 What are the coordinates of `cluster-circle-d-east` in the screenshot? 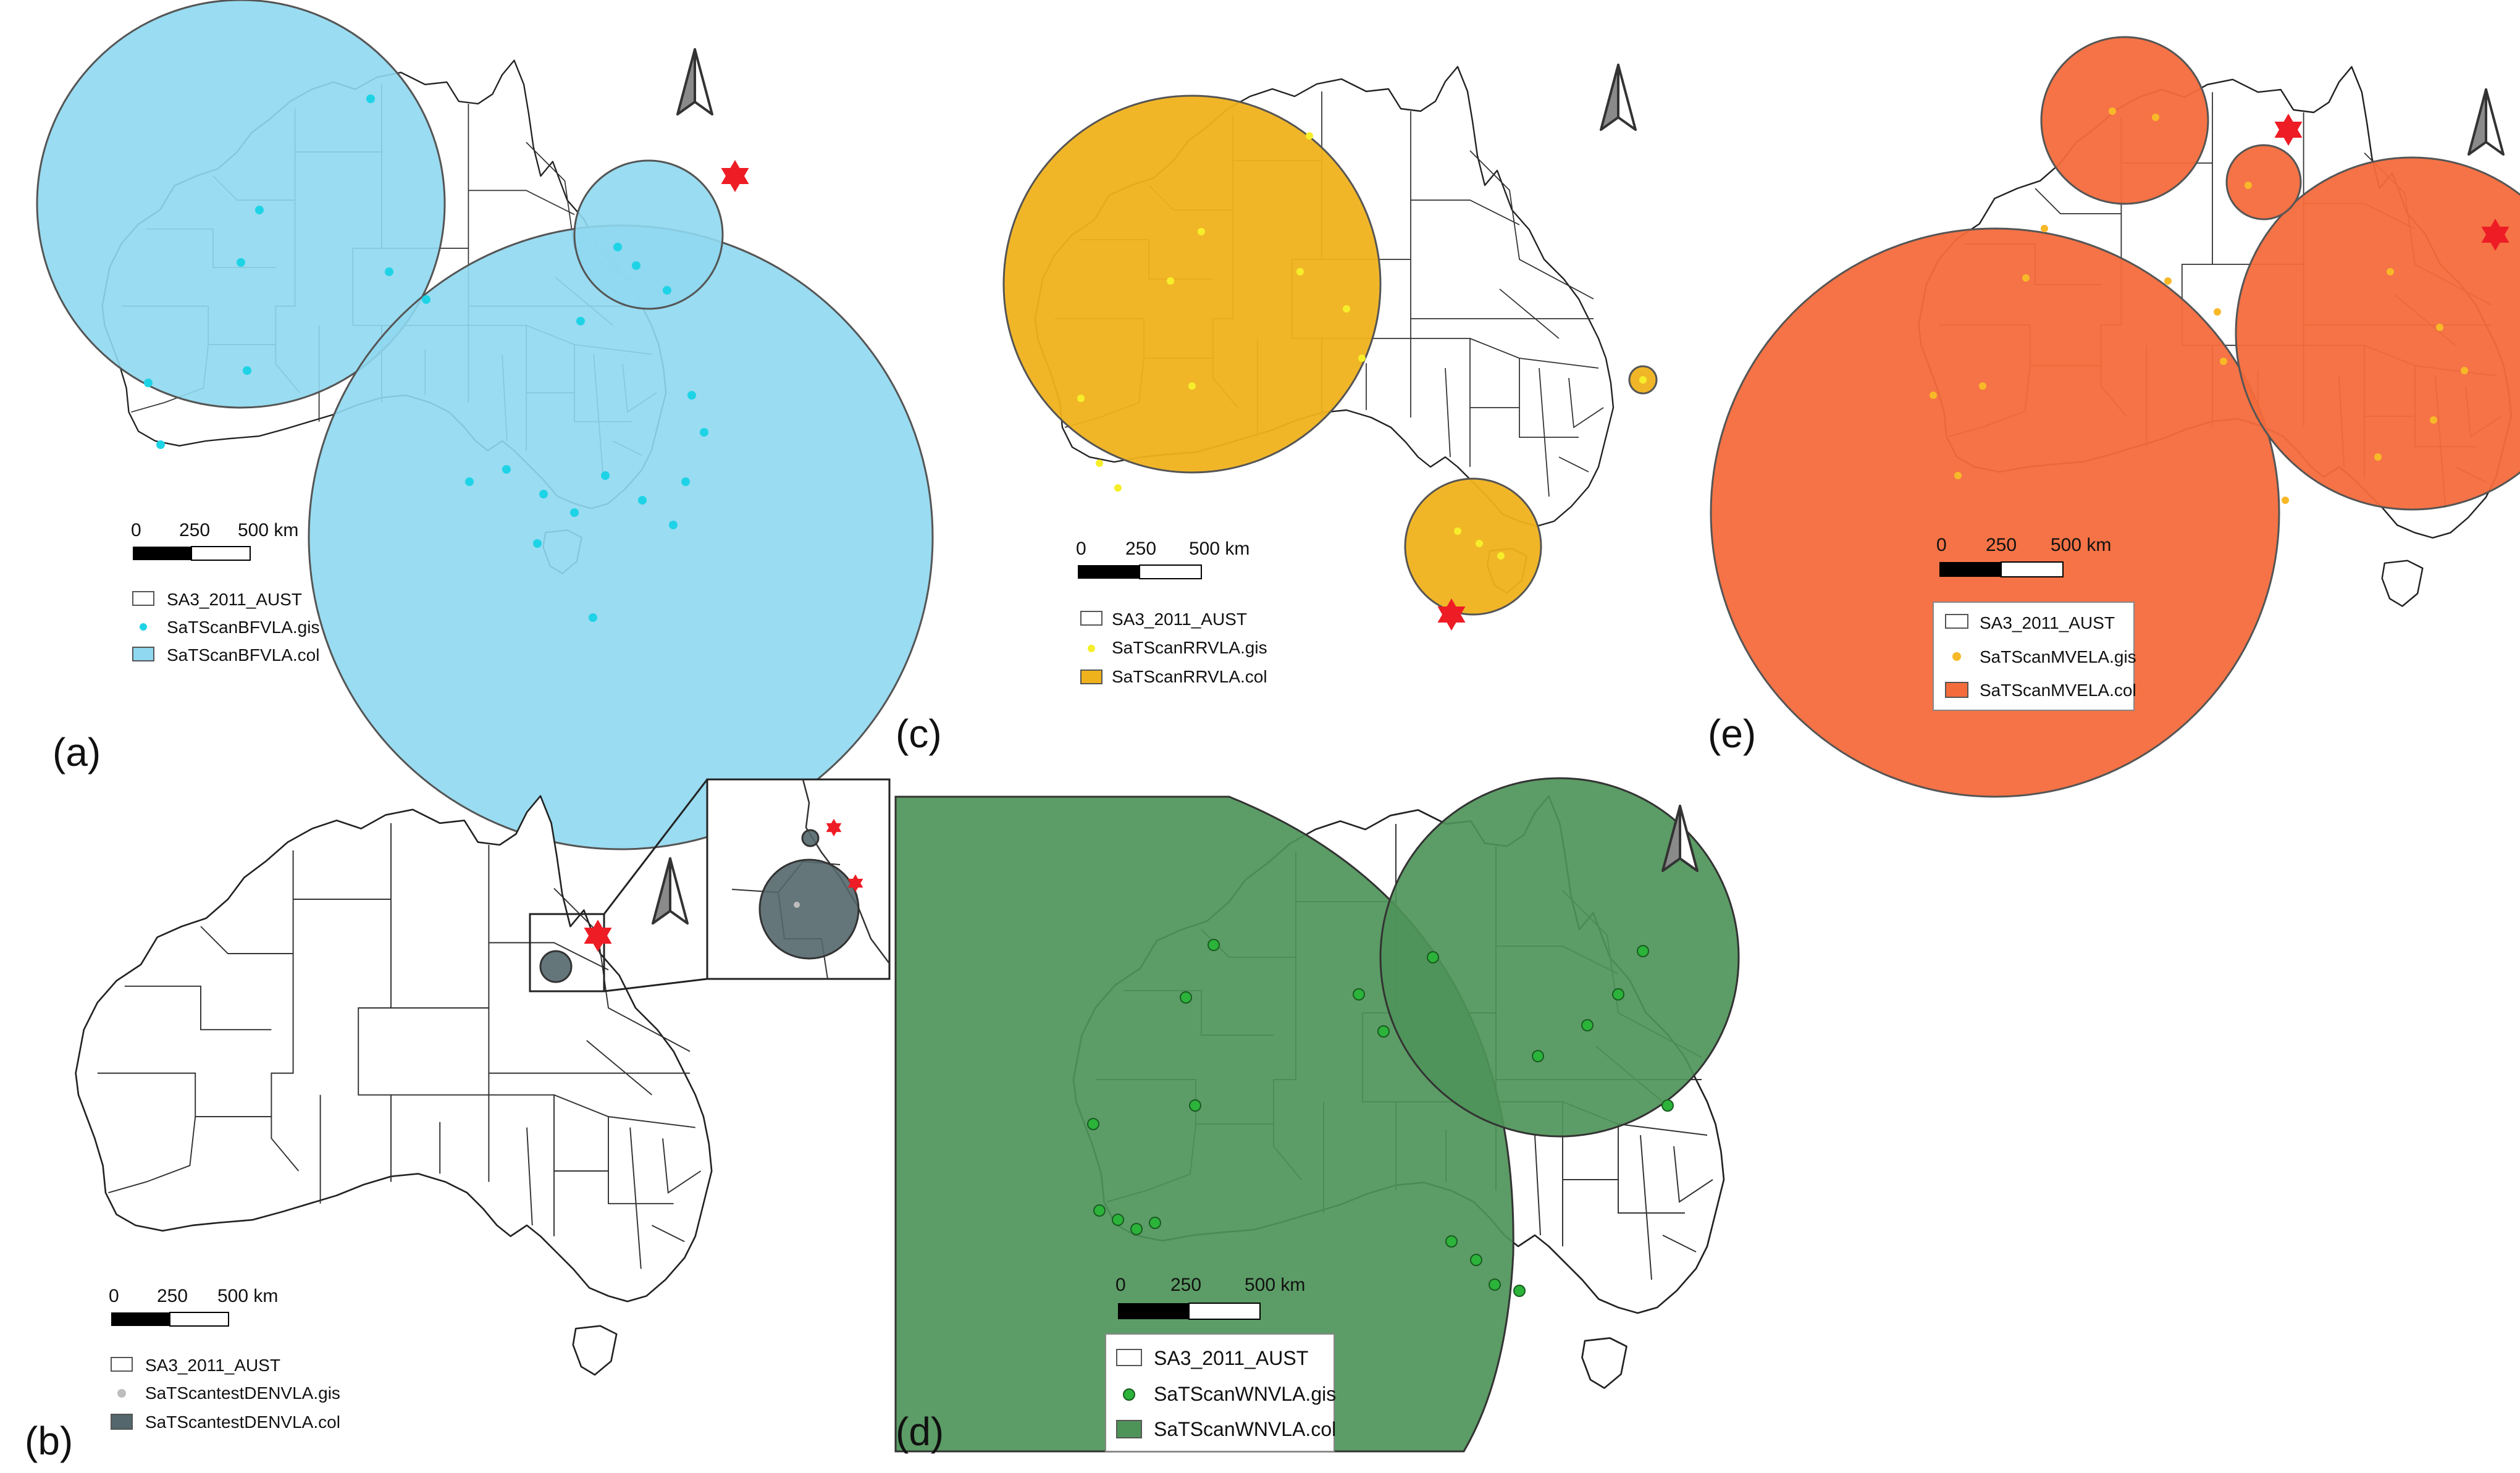 It's located at (1559, 957).